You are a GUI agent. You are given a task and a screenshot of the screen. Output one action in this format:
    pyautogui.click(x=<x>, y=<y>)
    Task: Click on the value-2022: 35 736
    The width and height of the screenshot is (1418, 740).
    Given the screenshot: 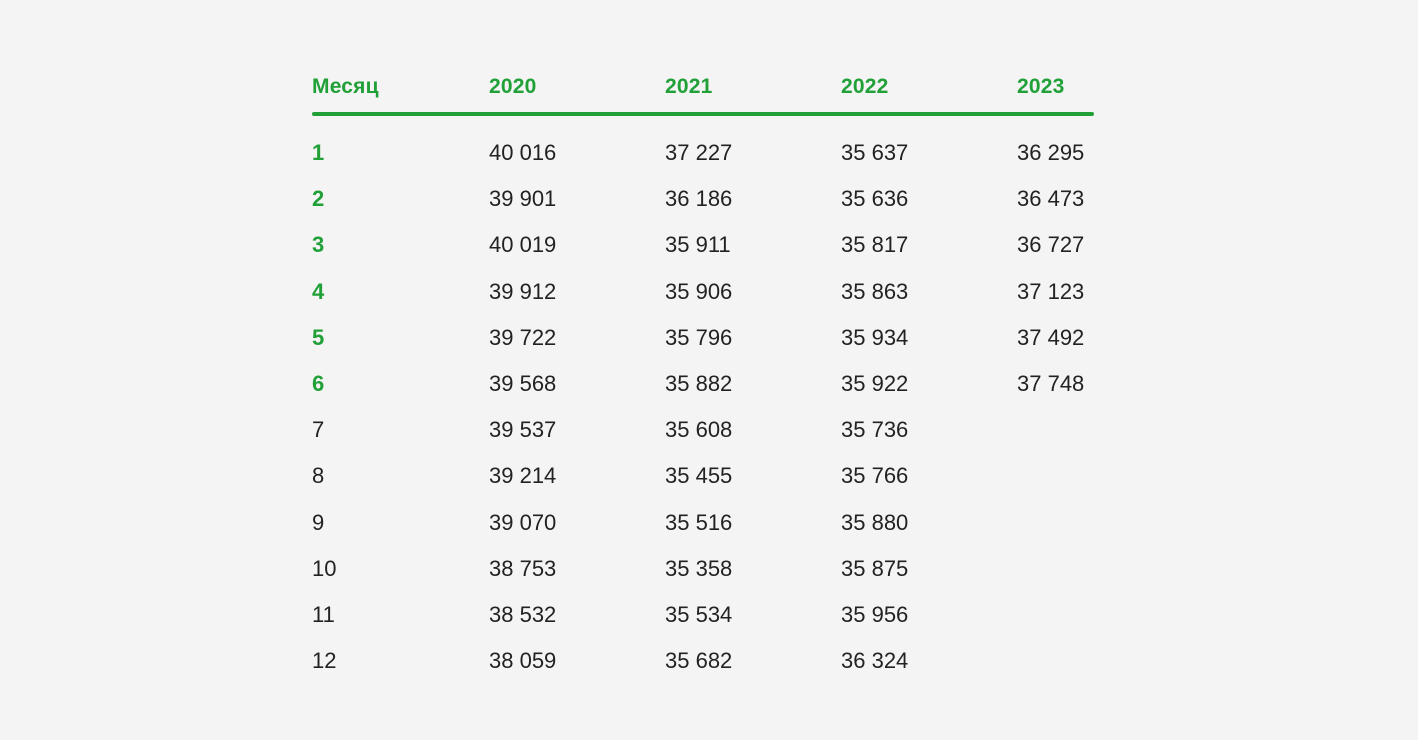 What is the action you would take?
    pyautogui.click(x=875, y=430)
    